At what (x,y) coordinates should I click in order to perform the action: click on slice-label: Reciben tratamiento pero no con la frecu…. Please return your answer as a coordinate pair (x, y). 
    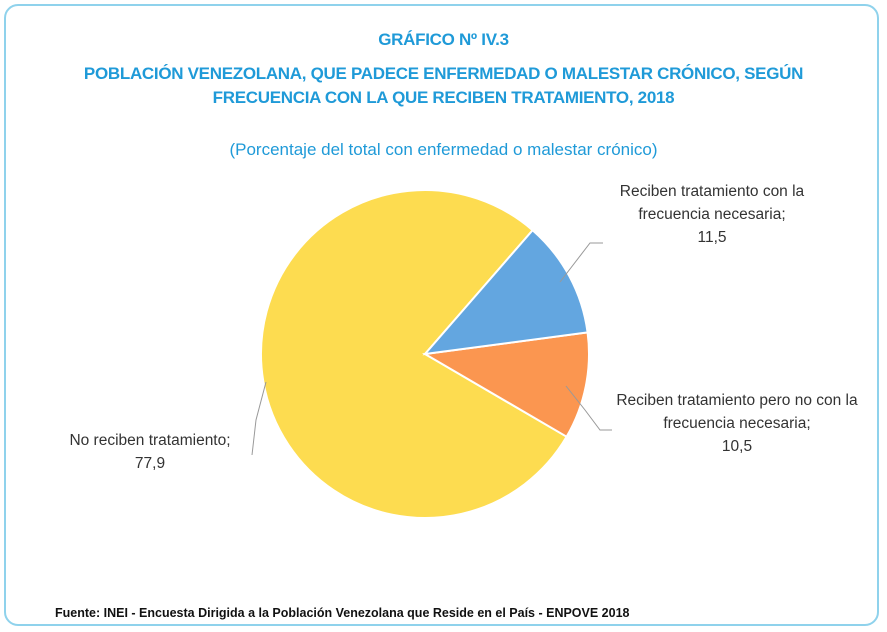
    Looking at the image, I should click on (737, 423).